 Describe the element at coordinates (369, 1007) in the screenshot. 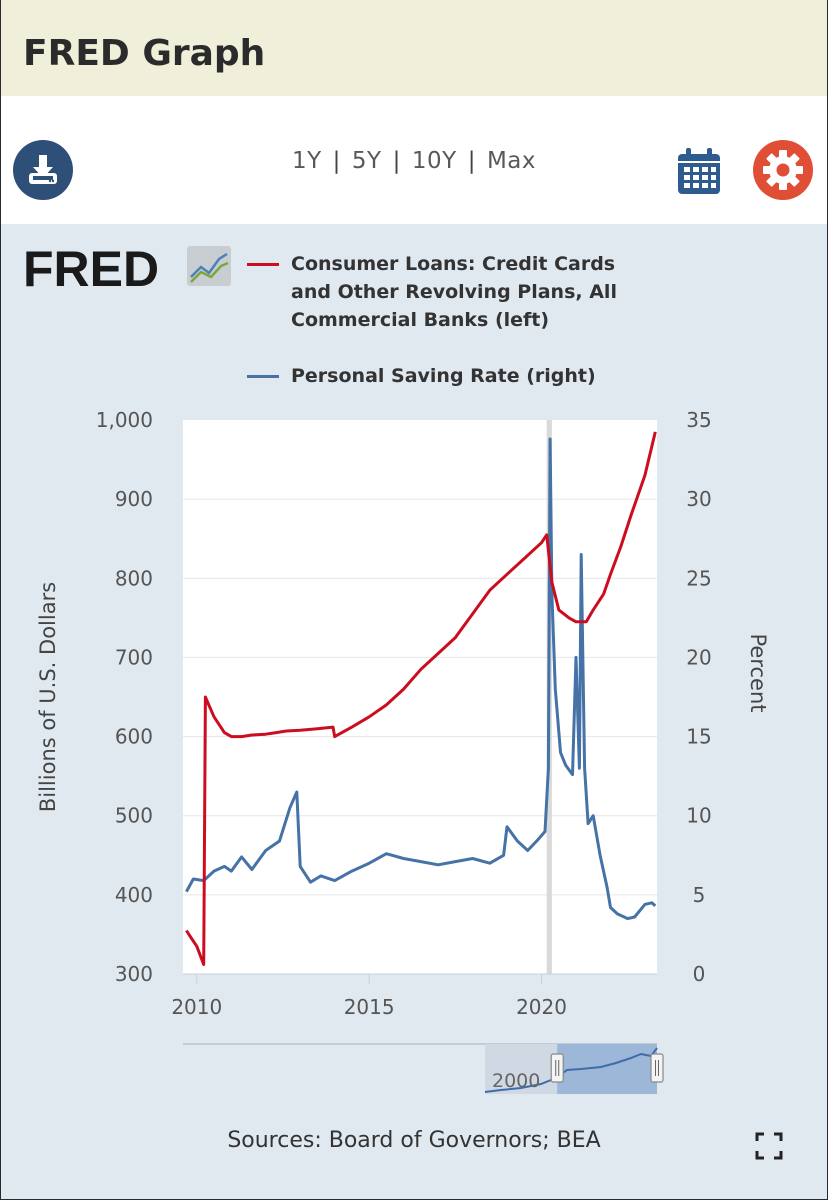

I see `x-tick-label: 2015` at that location.